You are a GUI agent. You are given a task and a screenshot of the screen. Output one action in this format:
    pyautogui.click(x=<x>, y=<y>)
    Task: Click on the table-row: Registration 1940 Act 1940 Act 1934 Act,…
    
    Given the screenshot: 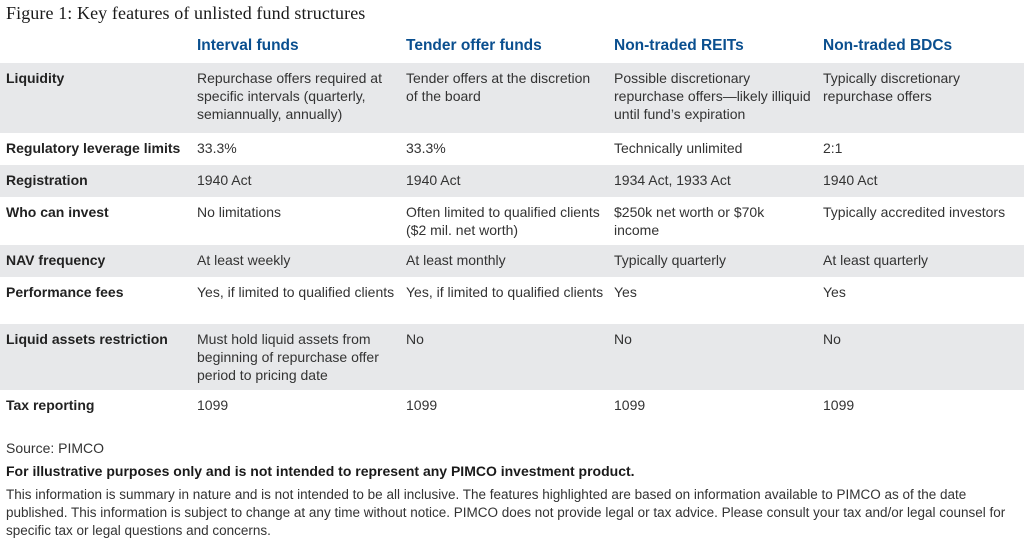 What is the action you would take?
    pyautogui.click(x=512, y=181)
    